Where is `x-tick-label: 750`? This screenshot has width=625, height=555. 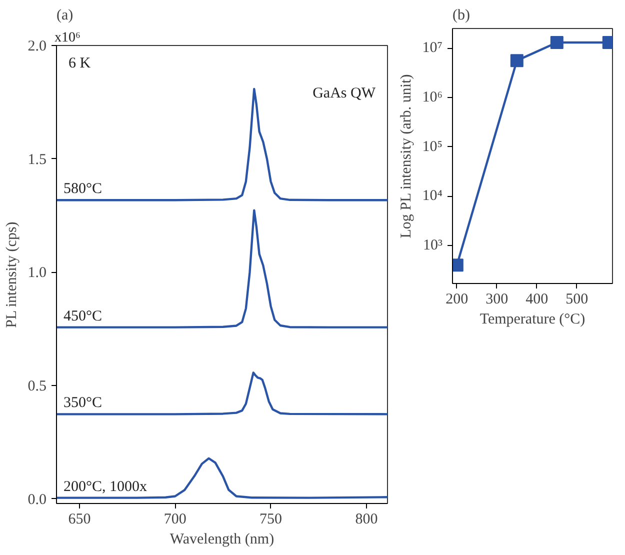 x-tick-label: 750 is located at coordinates (271, 520).